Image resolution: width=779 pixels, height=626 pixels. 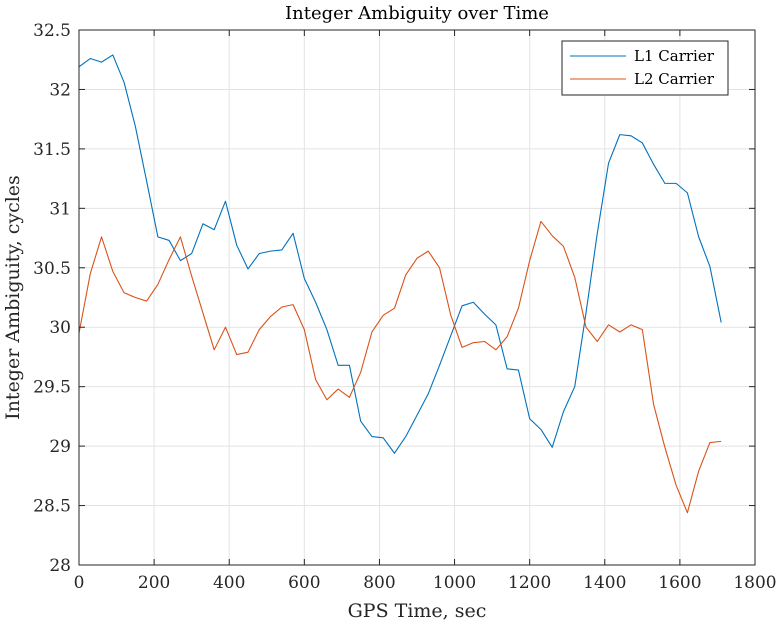 I want to click on x-tick-label: 1400, so click(x=604, y=583).